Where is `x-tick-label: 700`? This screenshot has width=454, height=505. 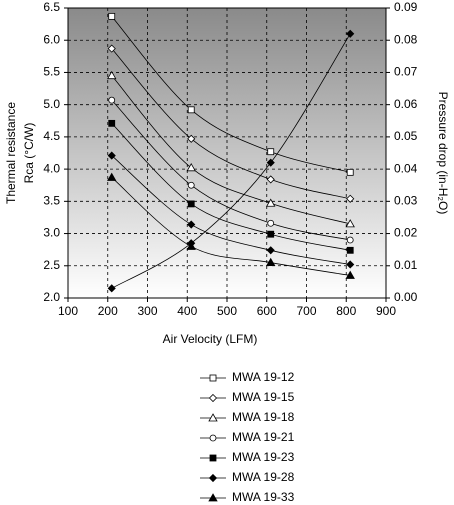
x-tick-label: 700 is located at coordinates (306, 311).